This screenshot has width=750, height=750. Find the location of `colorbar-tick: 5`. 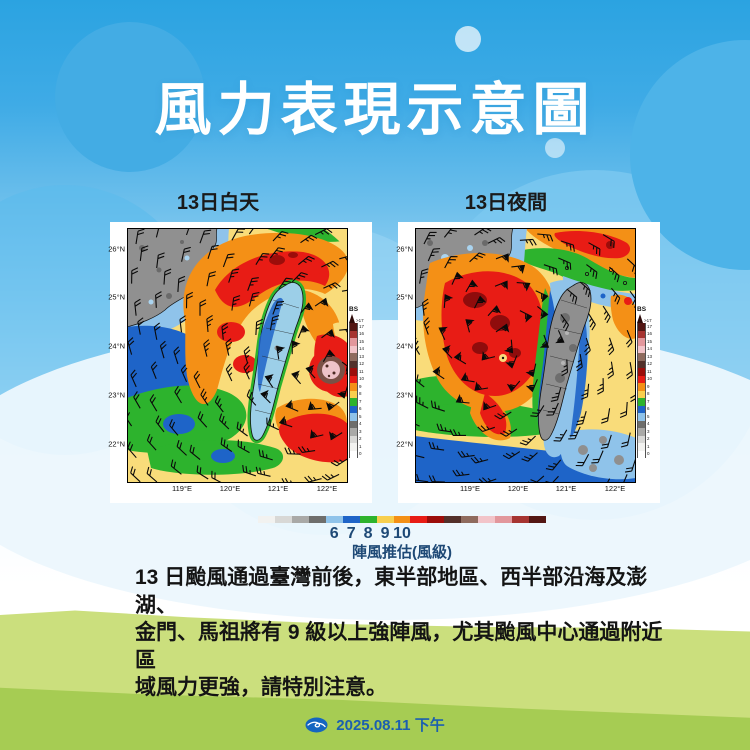

colorbar-tick: 5 is located at coordinates (648, 416).